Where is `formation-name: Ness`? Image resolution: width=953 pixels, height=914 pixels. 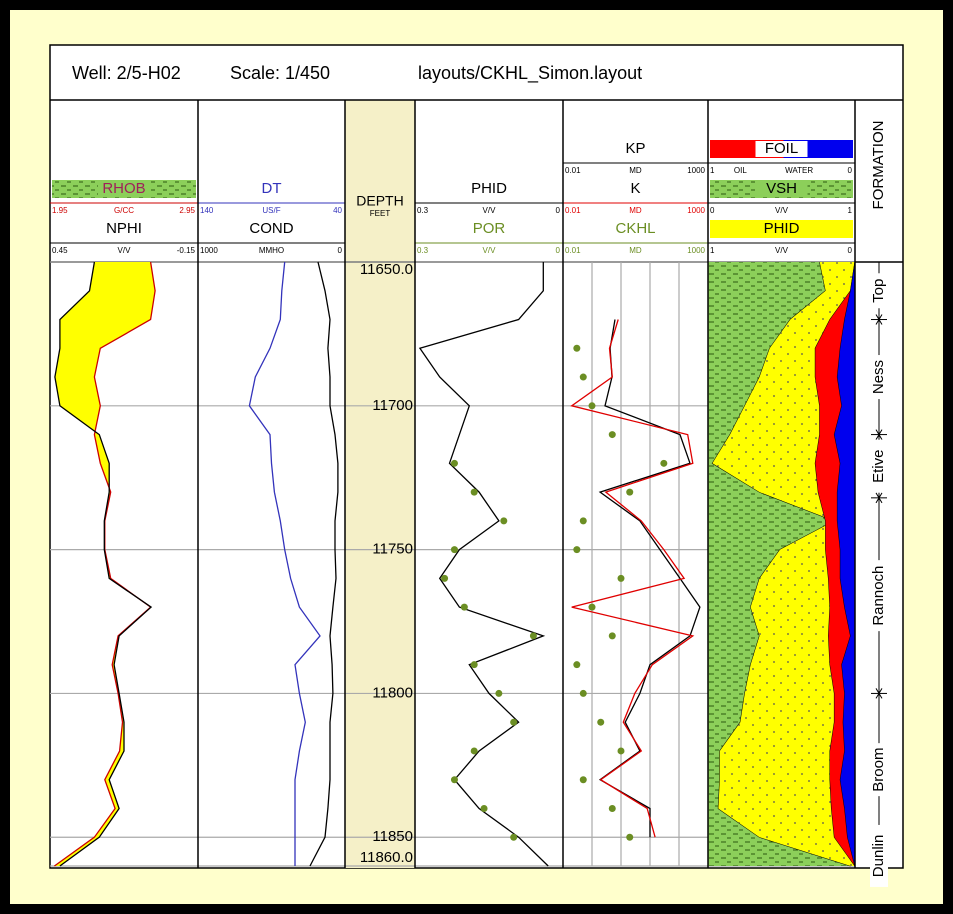 formation-name: Ness is located at coordinates (878, 377).